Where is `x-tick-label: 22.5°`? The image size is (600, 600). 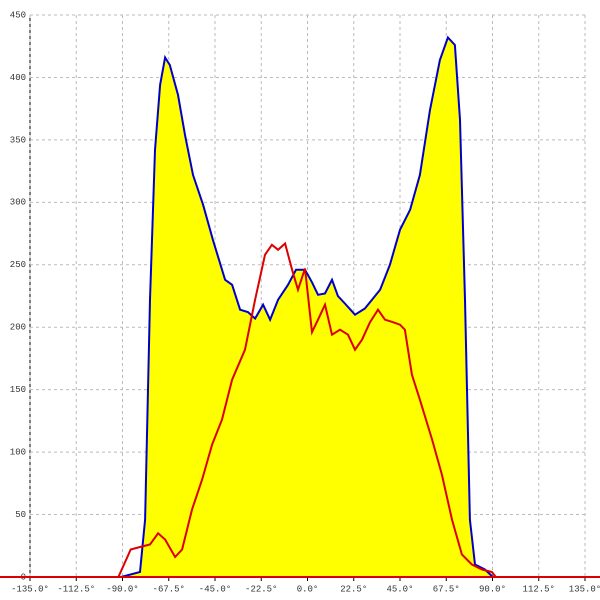 x-tick-label: 22.5° is located at coordinates (353, 589).